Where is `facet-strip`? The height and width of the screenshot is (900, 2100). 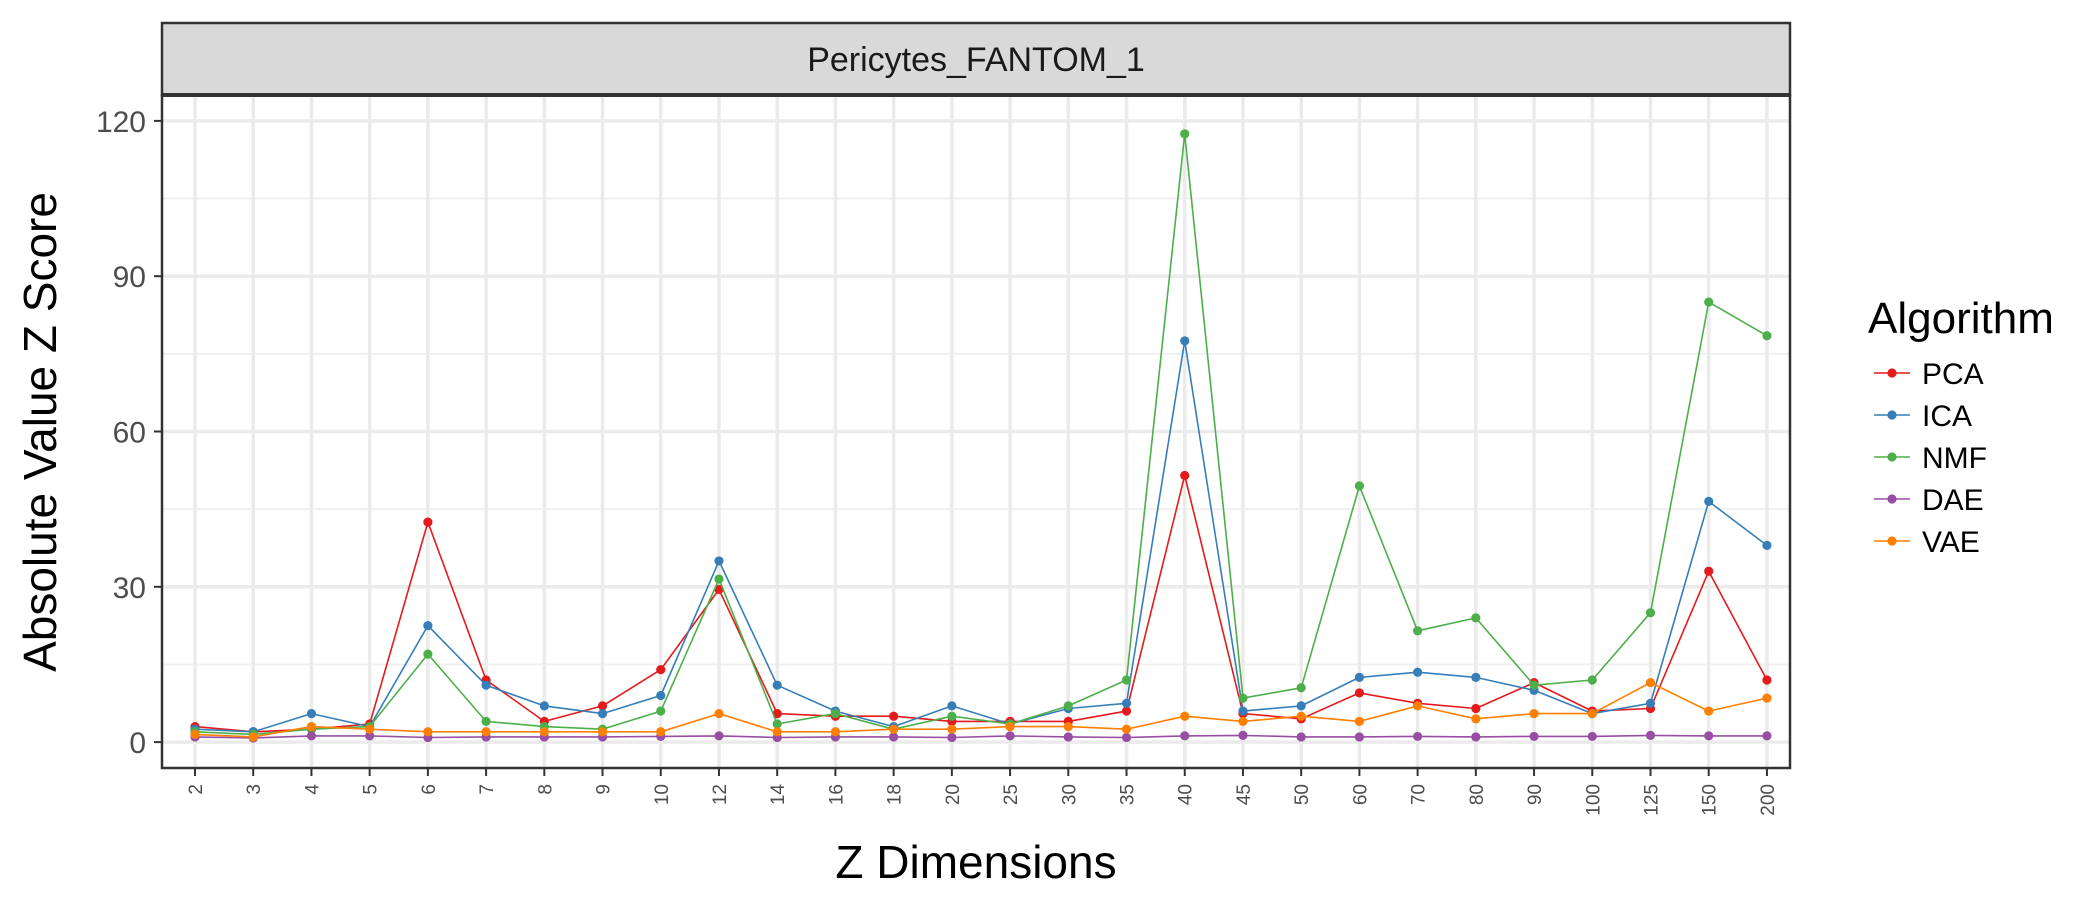
facet-strip is located at coordinates (976, 59).